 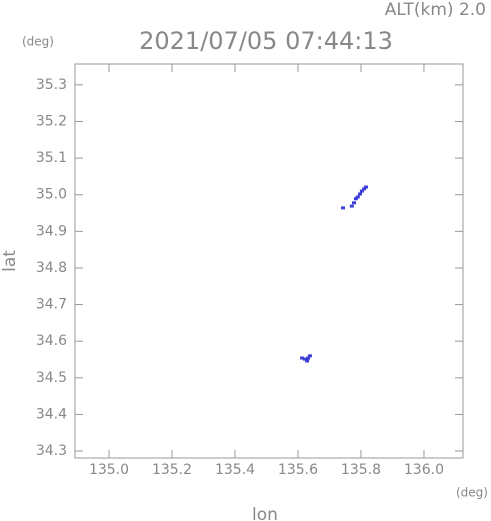 I want to click on x-tick-label: 135.2, so click(x=172, y=470).